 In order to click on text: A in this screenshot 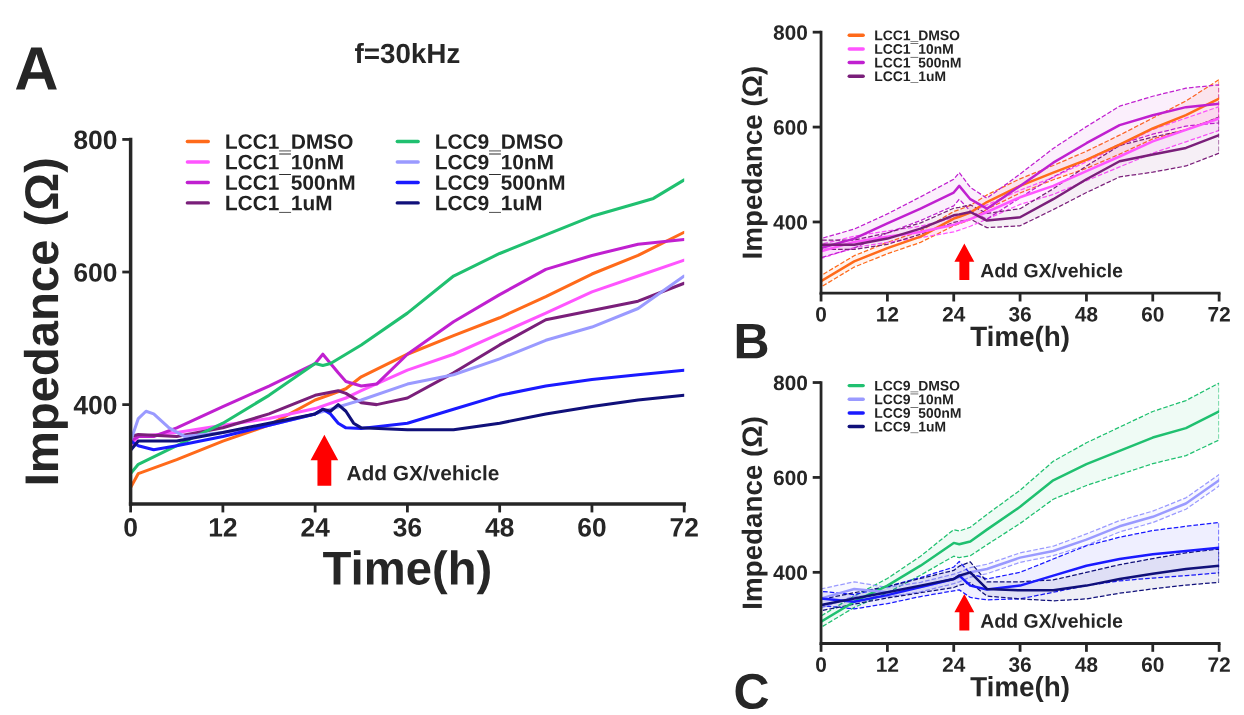, I will do `click(36, 68)`.